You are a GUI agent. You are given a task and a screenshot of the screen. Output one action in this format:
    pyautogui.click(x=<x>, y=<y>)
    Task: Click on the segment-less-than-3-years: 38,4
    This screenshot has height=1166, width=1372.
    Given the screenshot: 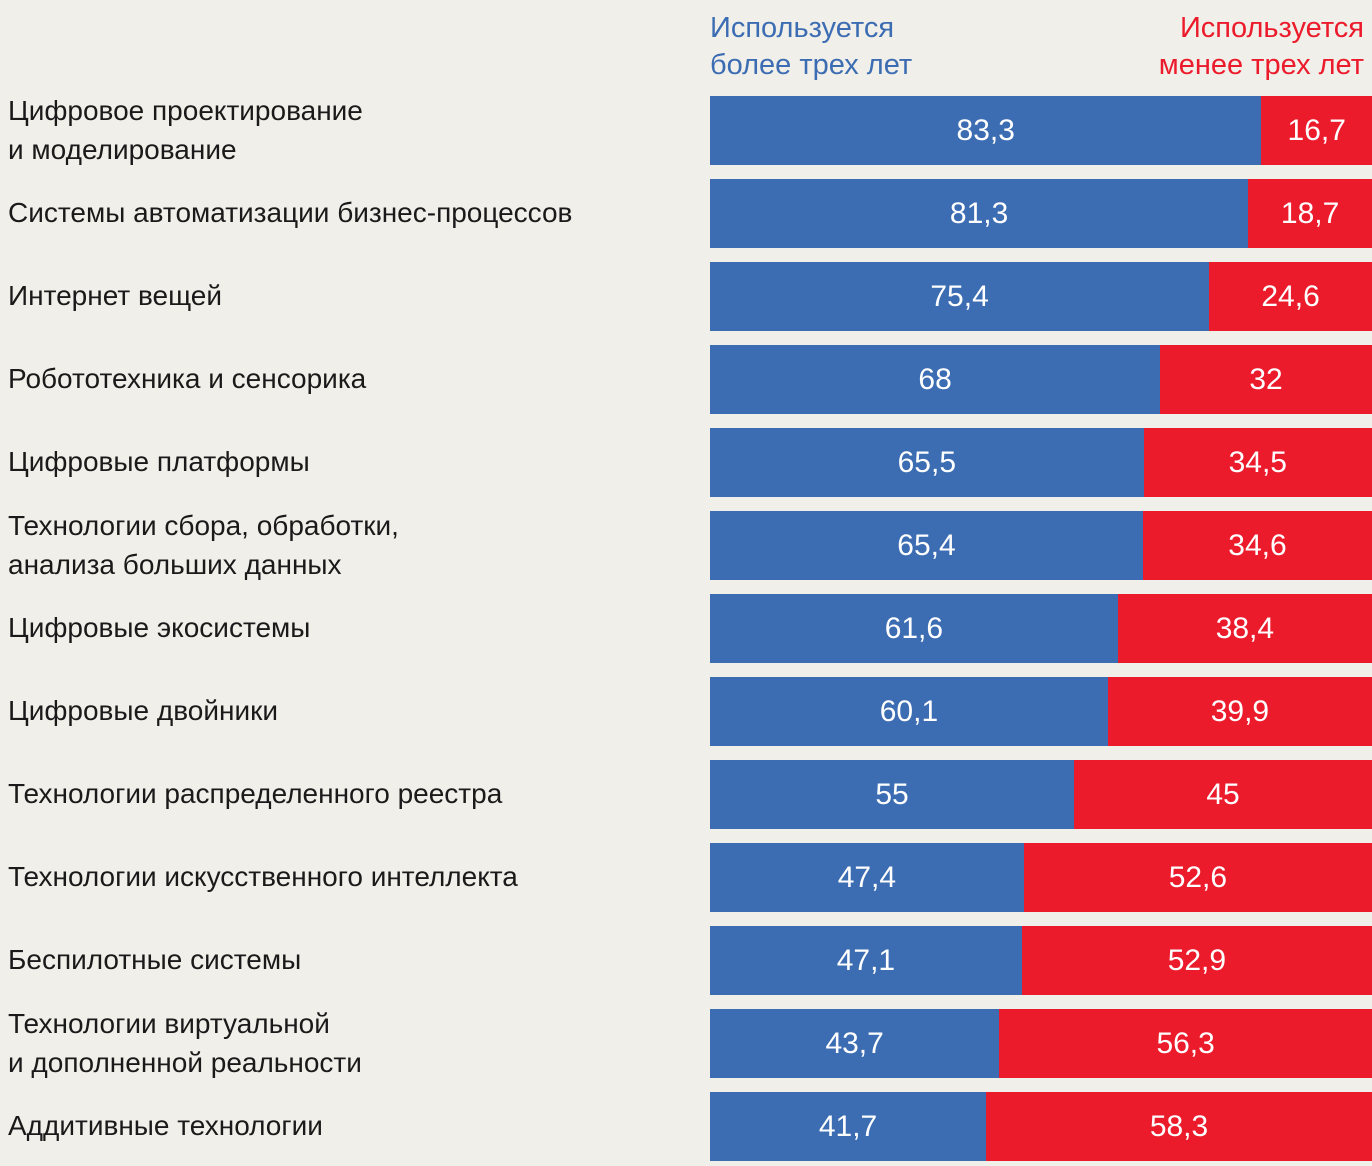 What is the action you would take?
    pyautogui.click(x=1244, y=629)
    